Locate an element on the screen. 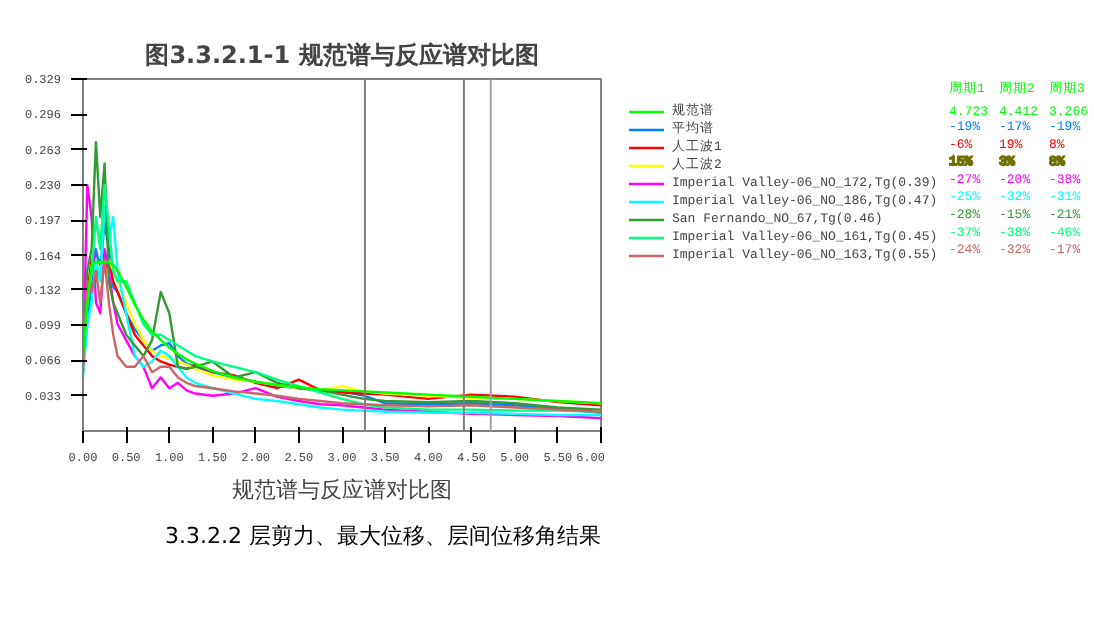 The image size is (1094, 644). chart-title: 图3.3.2.1-1 规范谱与反应谱对比图 is located at coordinates (342, 55).